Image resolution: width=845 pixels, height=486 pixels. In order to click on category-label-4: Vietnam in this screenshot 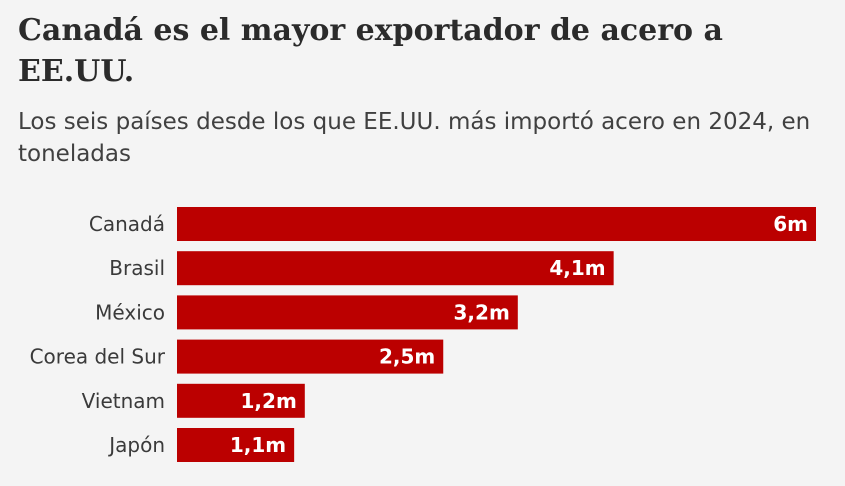, I will do `click(123, 401)`.